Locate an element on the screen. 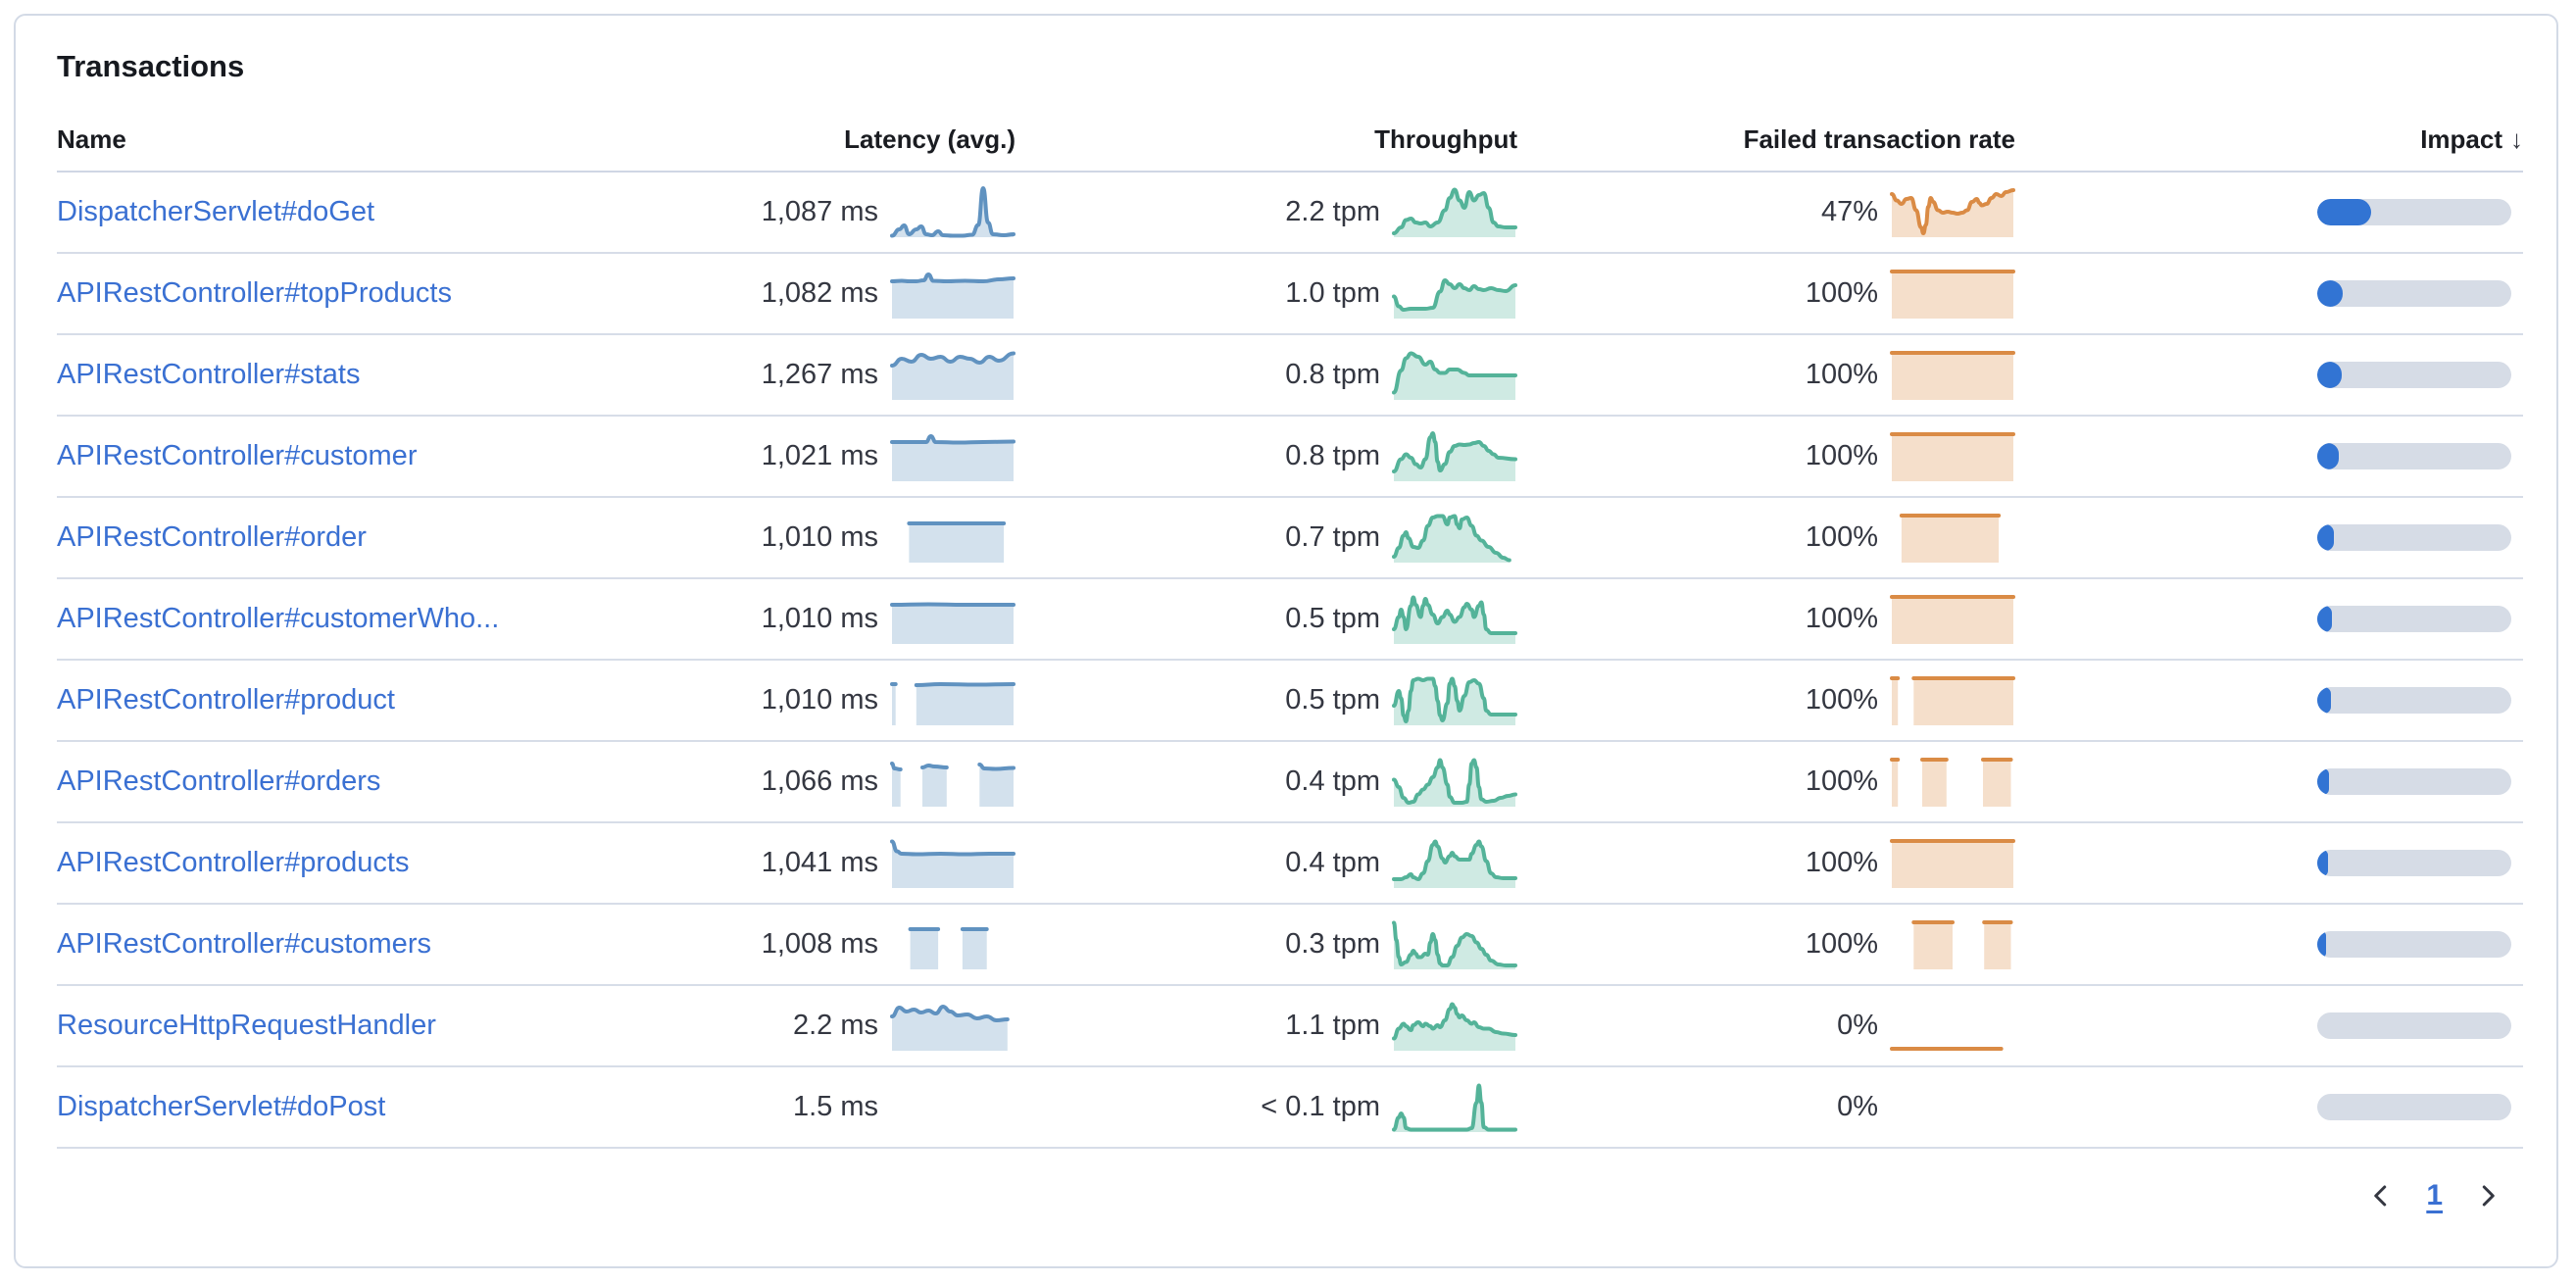 This screenshot has height=1284, width=2576. transaction-name-cell: APIRestController#product is located at coordinates (399, 700).